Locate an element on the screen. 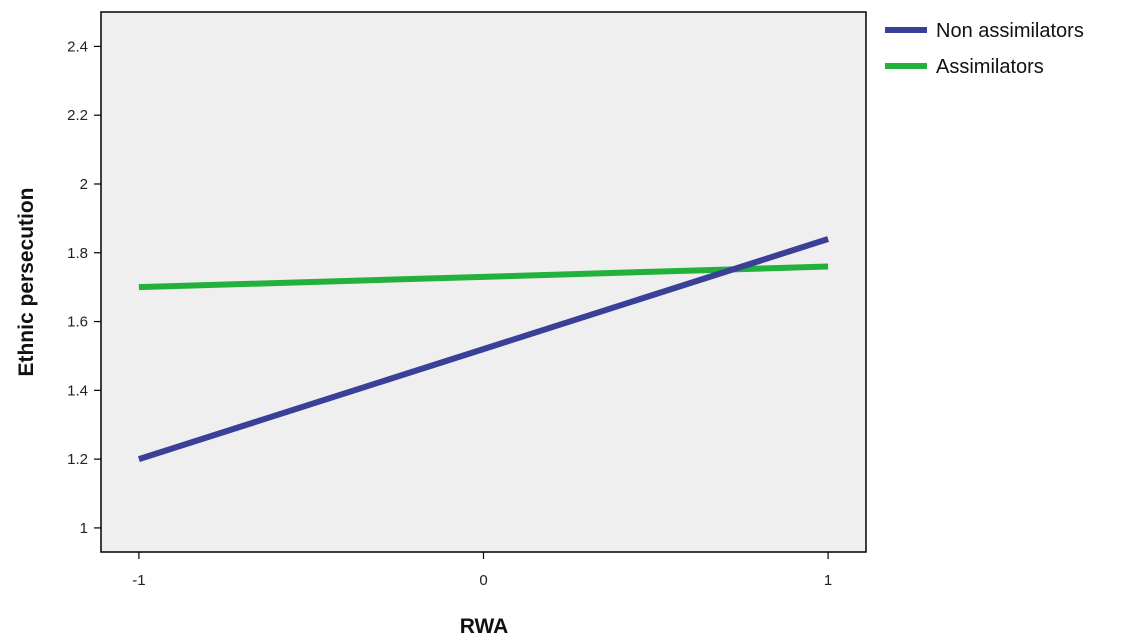  y-tick-label: 1.8 is located at coordinates (77, 253).